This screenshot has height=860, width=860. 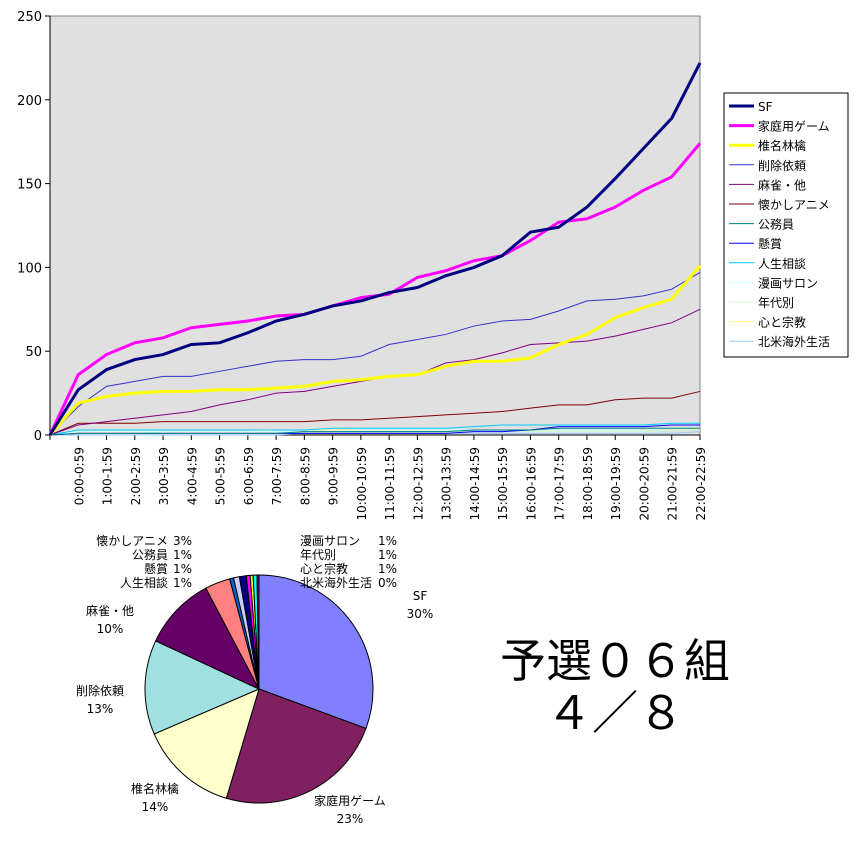 I want to click on x-tick-label: 18:00-18:59, so click(x=588, y=484).